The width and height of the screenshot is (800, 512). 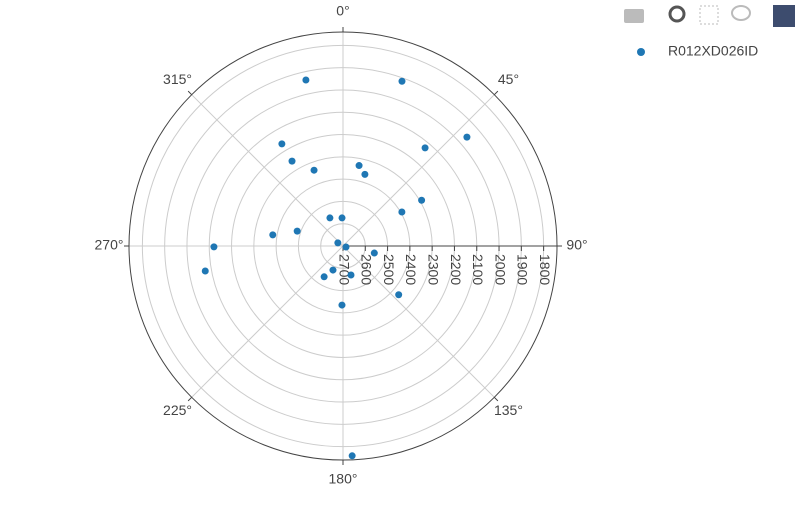 I want to click on radial-tick-label: 2500, so click(x=389, y=269).